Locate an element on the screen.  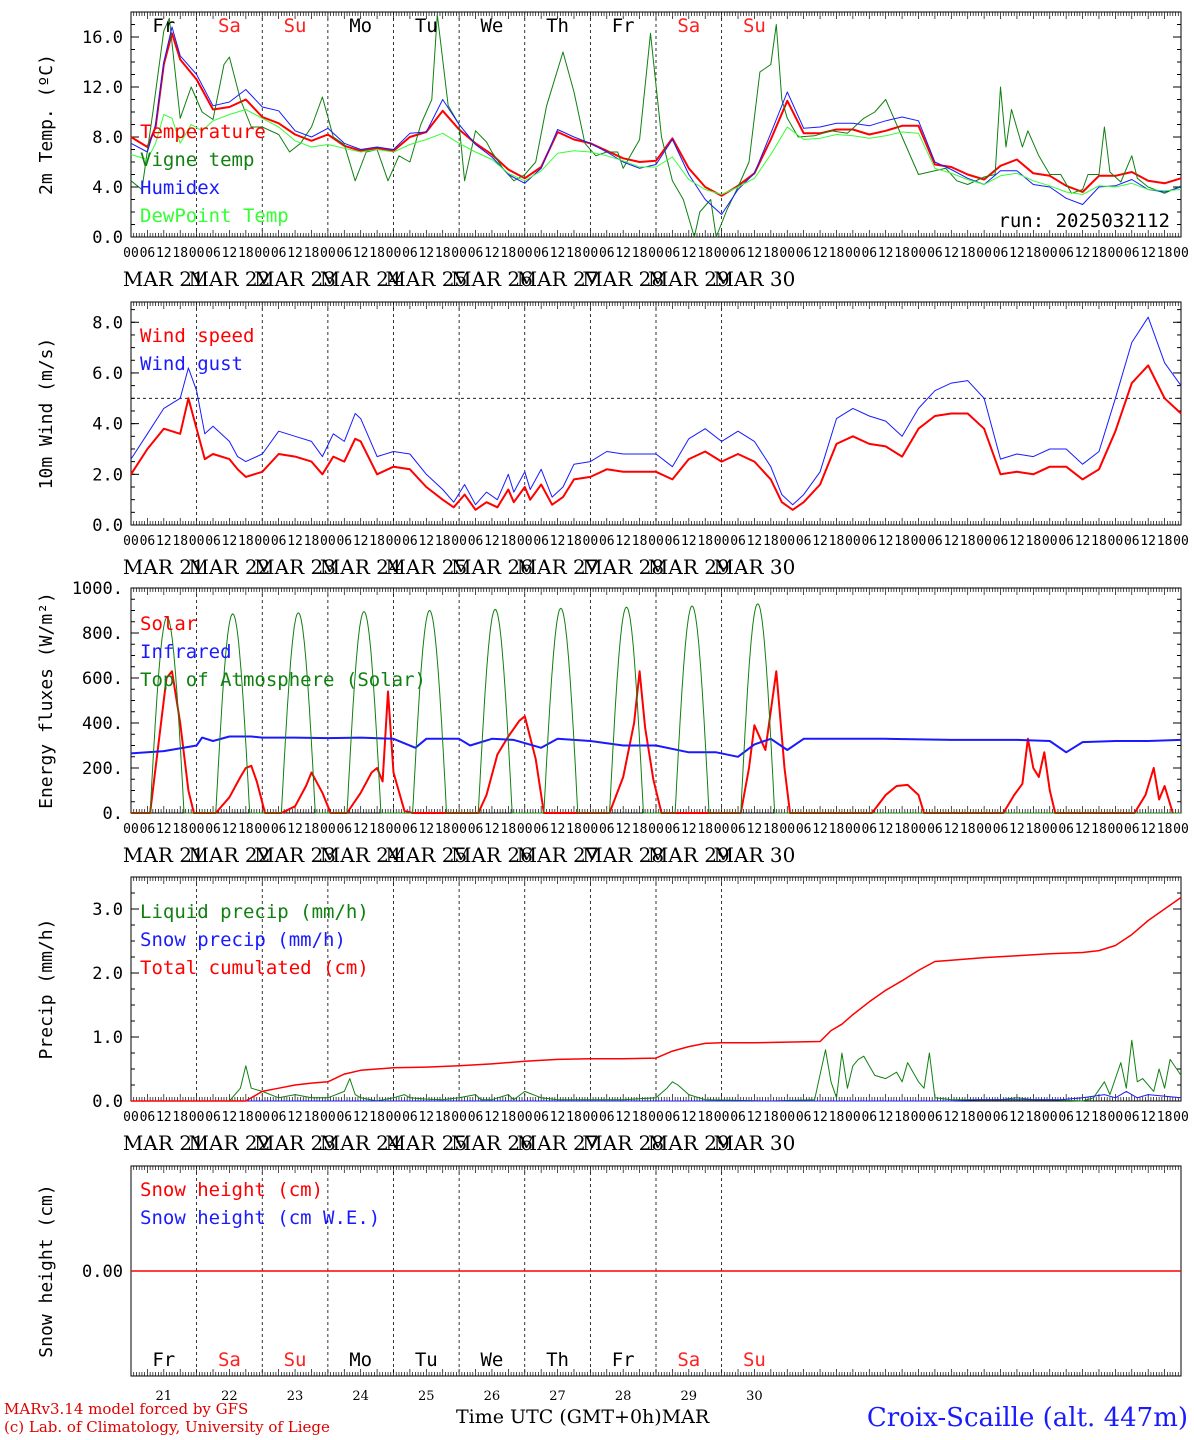
snow-legend-item: Snow height (cm W.E.) is located at coordinates (260, 1218).